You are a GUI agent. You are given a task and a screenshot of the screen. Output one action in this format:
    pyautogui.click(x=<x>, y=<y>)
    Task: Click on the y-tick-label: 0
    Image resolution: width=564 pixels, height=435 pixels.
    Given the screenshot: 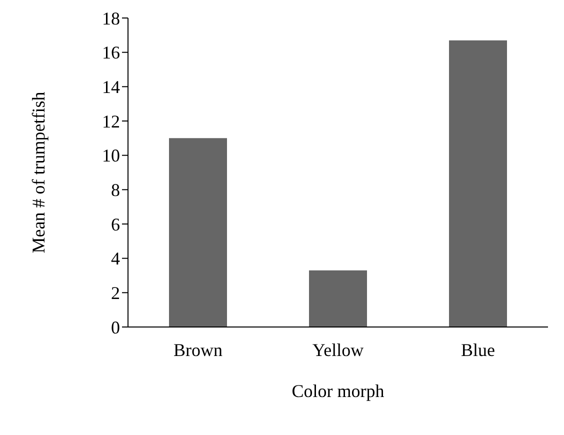 What is the action you would take?
    pyautogui.click(x=115, y=327)
    